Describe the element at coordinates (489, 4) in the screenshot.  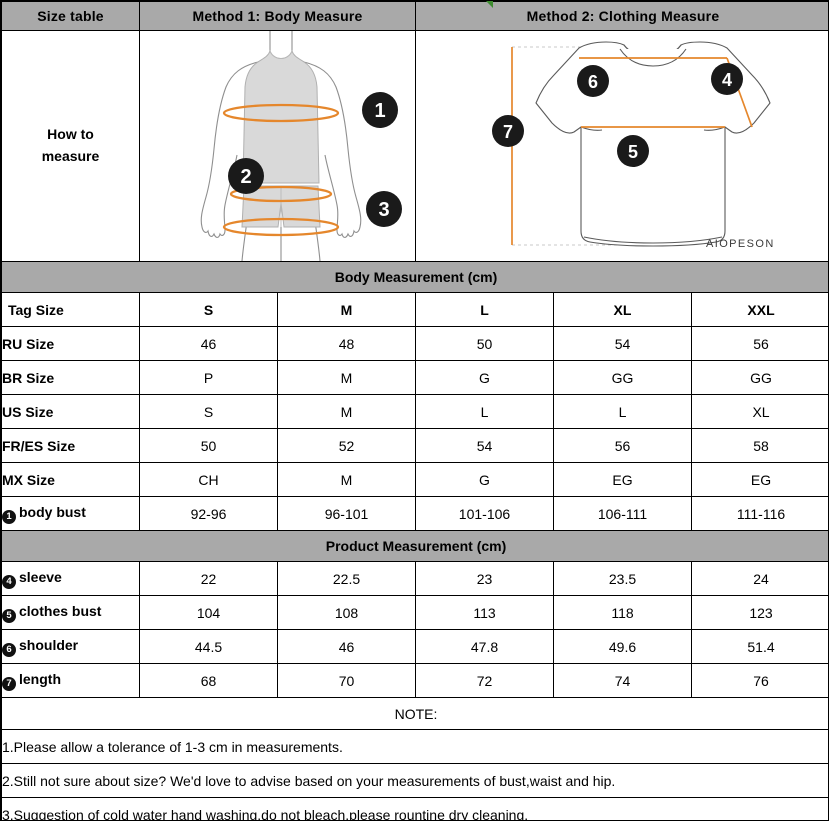
I see `green-corner-marker` at that location.